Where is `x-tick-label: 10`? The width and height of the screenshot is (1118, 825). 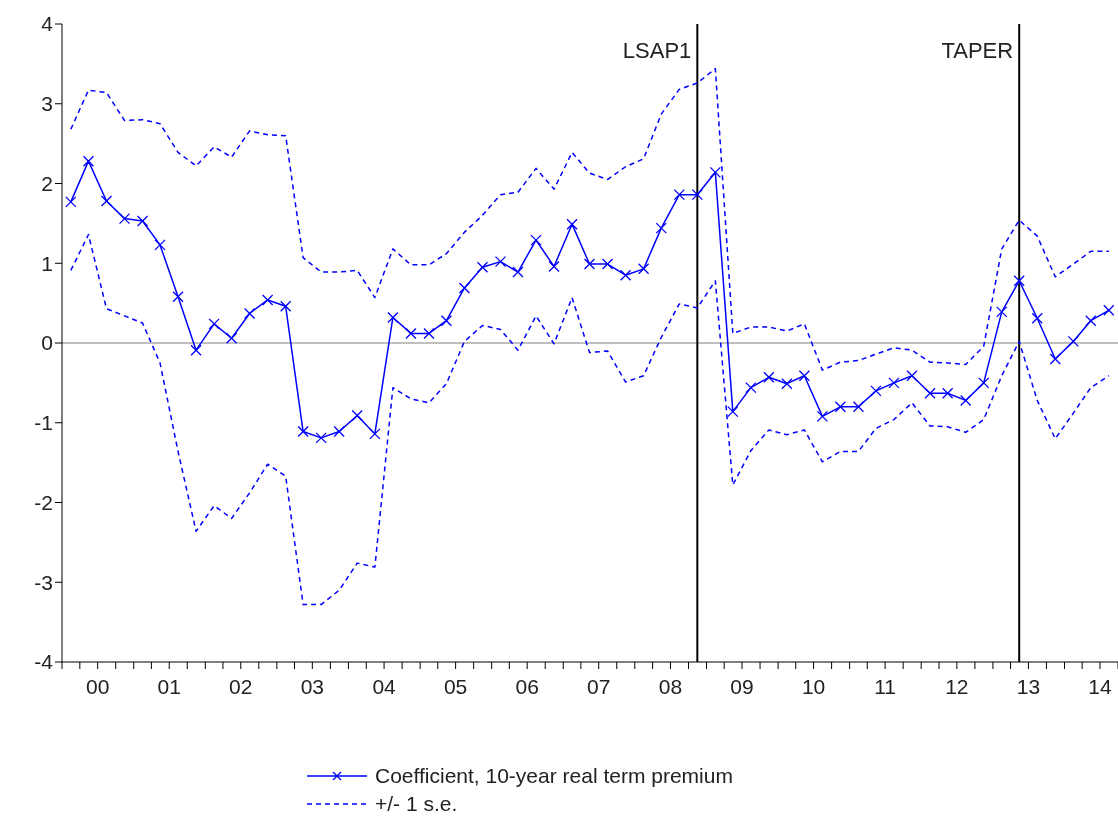
x-tick-label: 10 is located at coordinates (813, 686).